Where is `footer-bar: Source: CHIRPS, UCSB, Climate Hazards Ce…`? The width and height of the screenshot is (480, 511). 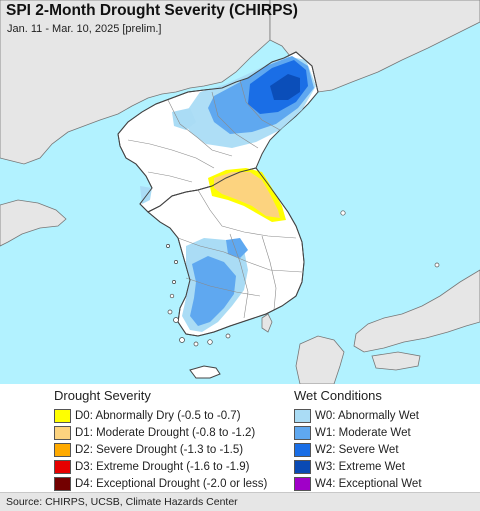
footer-bar: Source: CHIRPS, UCSB, Climate Hazards Ce… is located at coordinates (240, 501).